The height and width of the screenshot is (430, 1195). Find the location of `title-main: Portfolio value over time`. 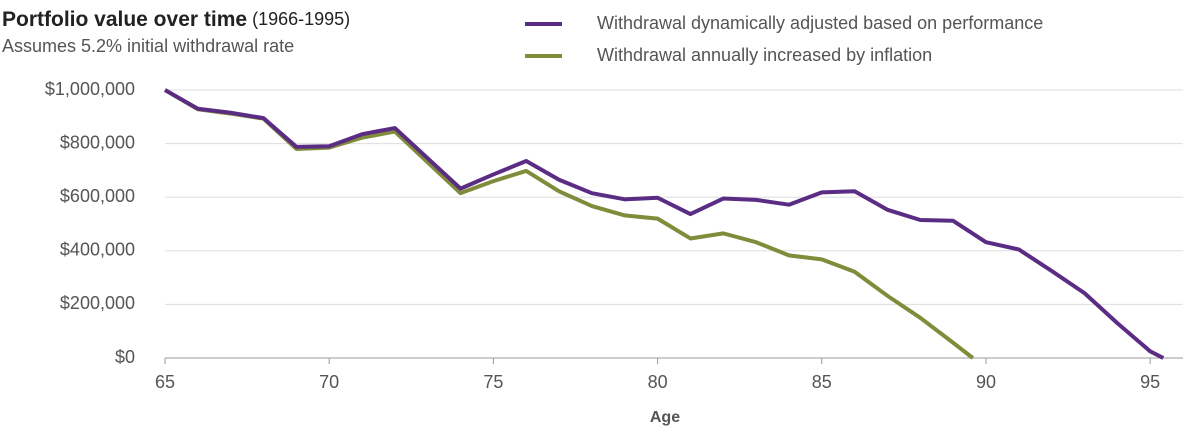

title-main: Portfolio value over time is located at coordinates (124, 19).